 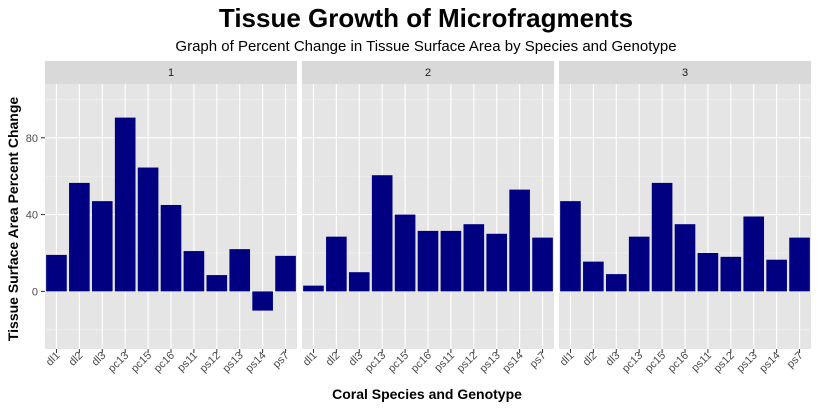 What do you see at coordinates (427, 394) in the screenshot?
I see `x-axis-title: Coral Species and Genotype` at bounding box center [427, 394].